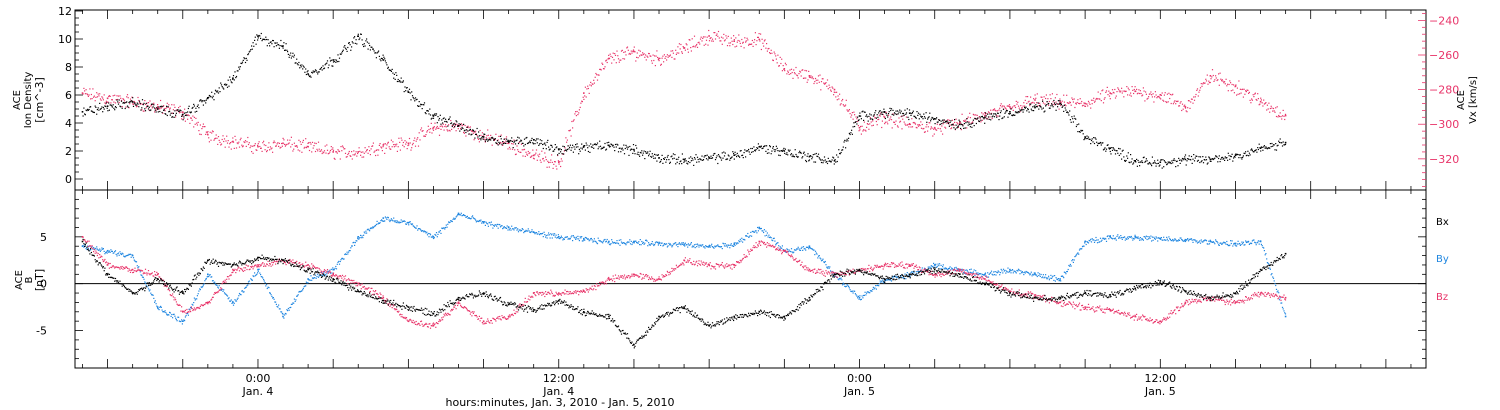  What do you see at coordinates (559, 149) in the screenshot?
I see `density-point` at bounding box center [559, 149].